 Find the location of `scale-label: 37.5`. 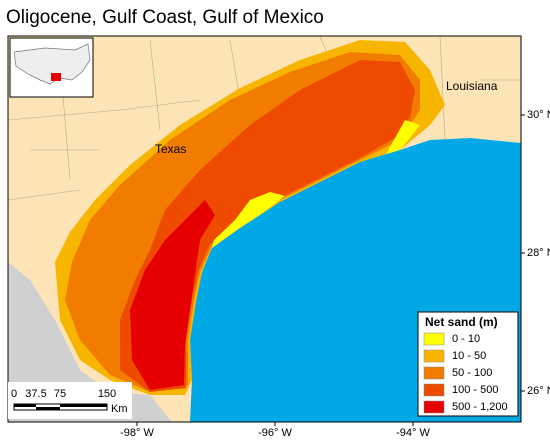

scale-label: 37.5 is located at coordinates (35, 394).